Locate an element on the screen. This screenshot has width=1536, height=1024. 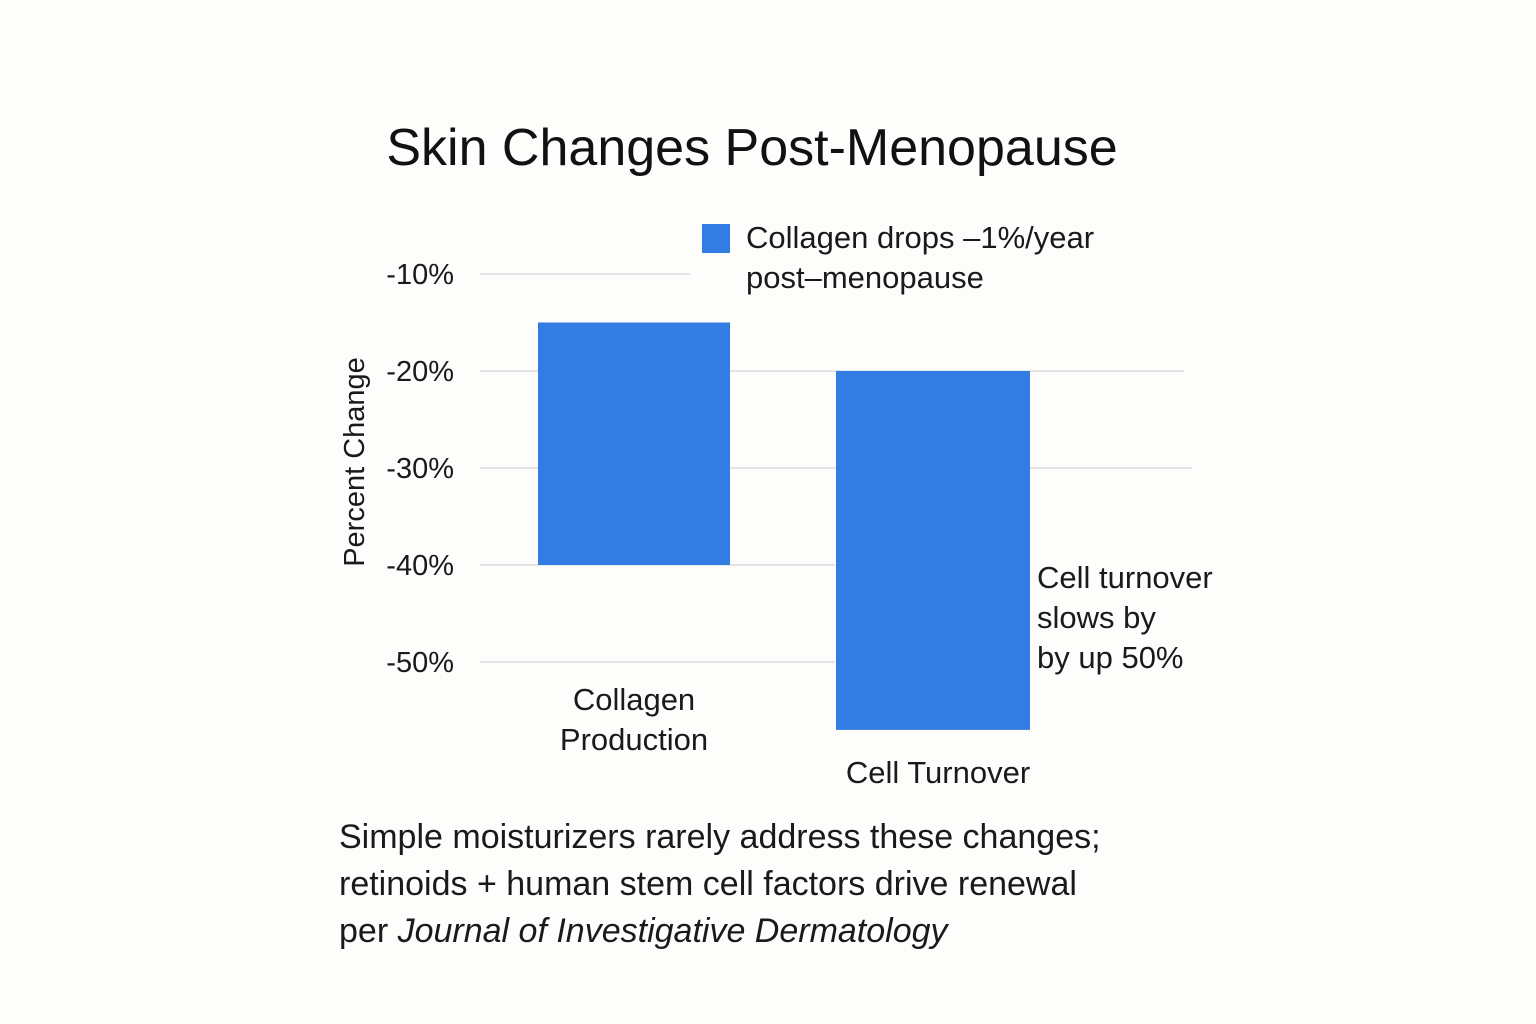
category-label: Production is located at coordinates (634, 739).